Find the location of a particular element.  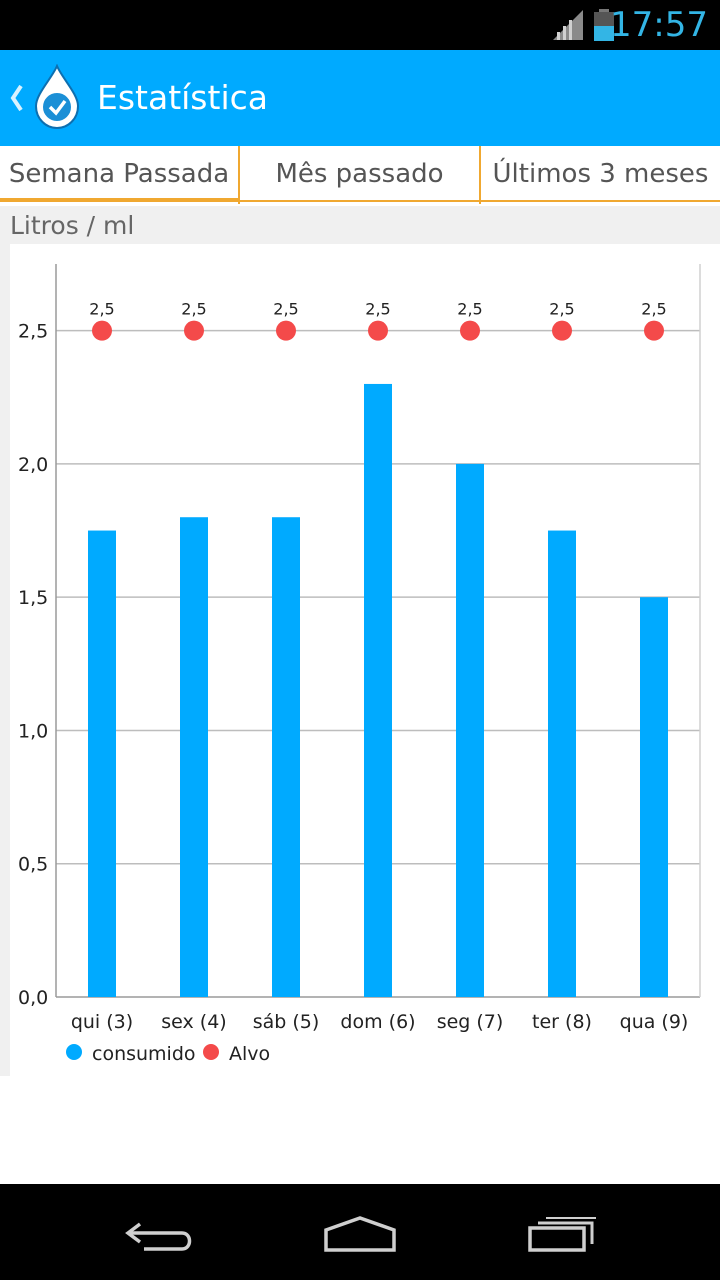

water-drop-check-icon is located at coordinates (57, 97).